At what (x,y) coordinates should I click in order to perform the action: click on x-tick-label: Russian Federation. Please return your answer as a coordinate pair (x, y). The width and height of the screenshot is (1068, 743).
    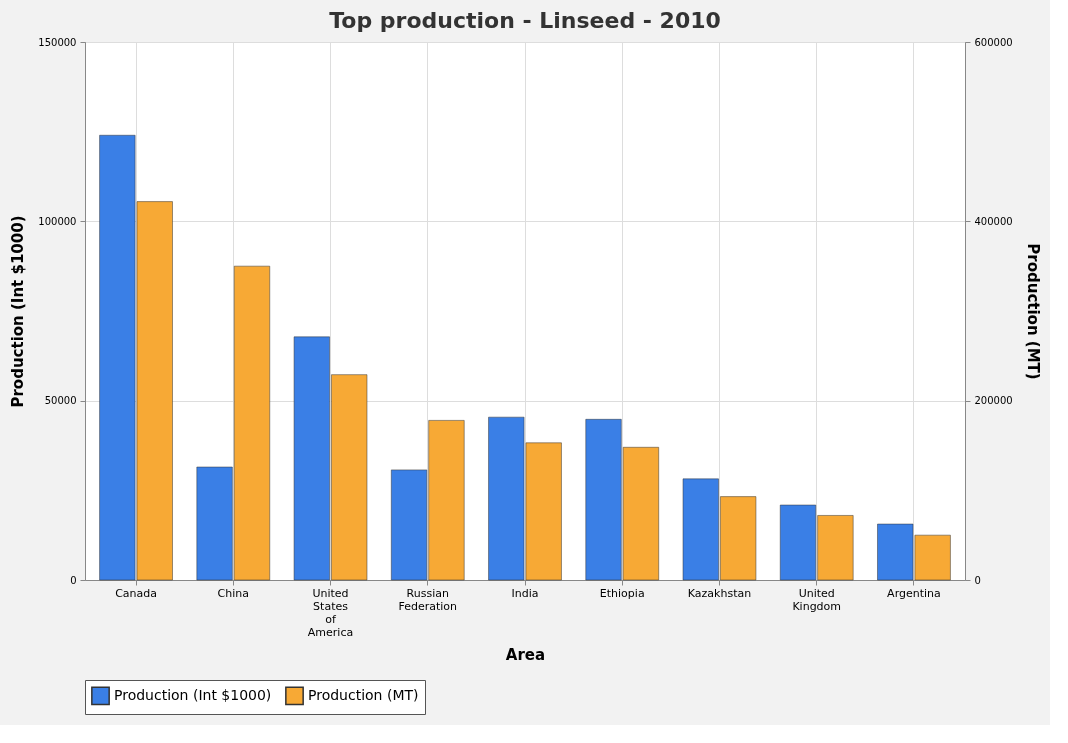
    Looking at the image, I should click on (428, 599).